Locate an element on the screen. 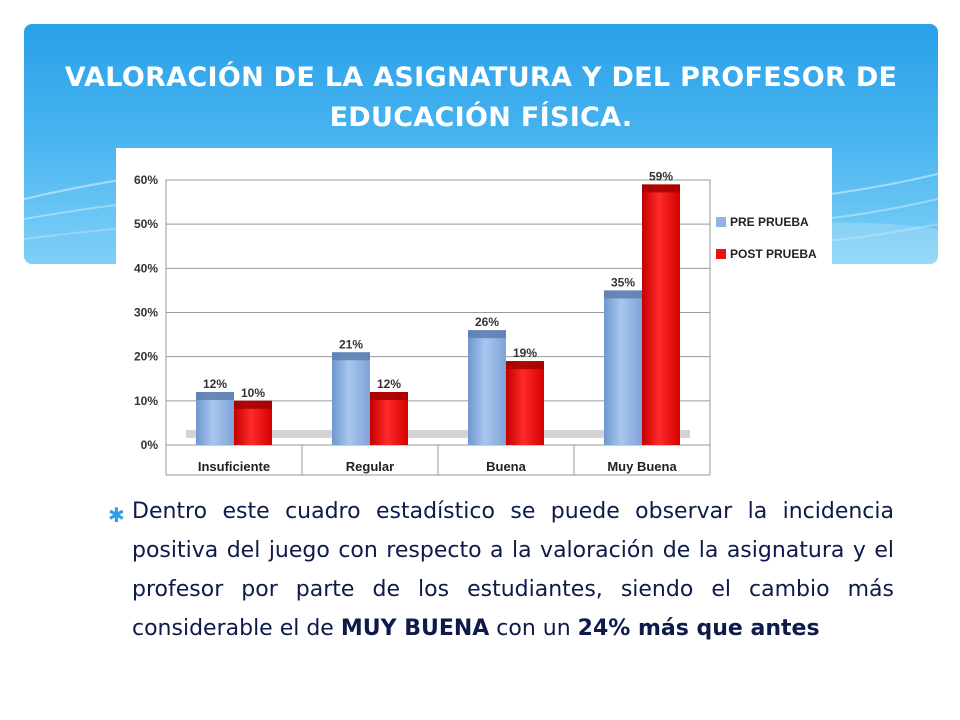 The width and height of the screenshot is (960, 720). legend-label: POST PRUEBA is located at coordinates (773, 254).